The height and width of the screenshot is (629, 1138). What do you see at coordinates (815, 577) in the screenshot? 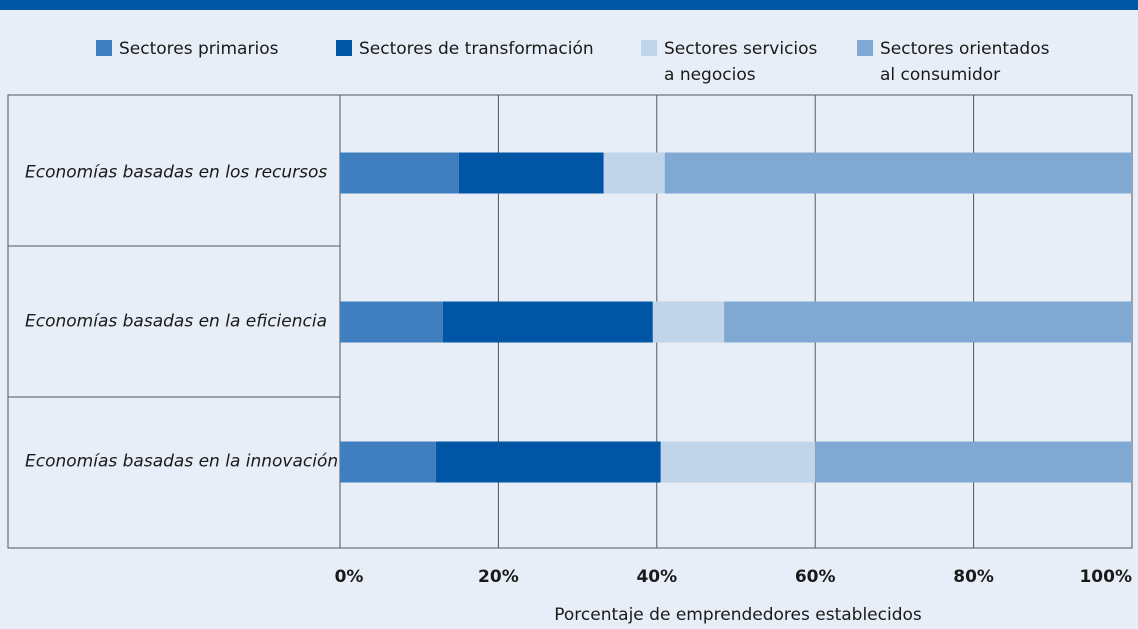
I see `x-tick-label: 60%` at bounding box center [815, 577].